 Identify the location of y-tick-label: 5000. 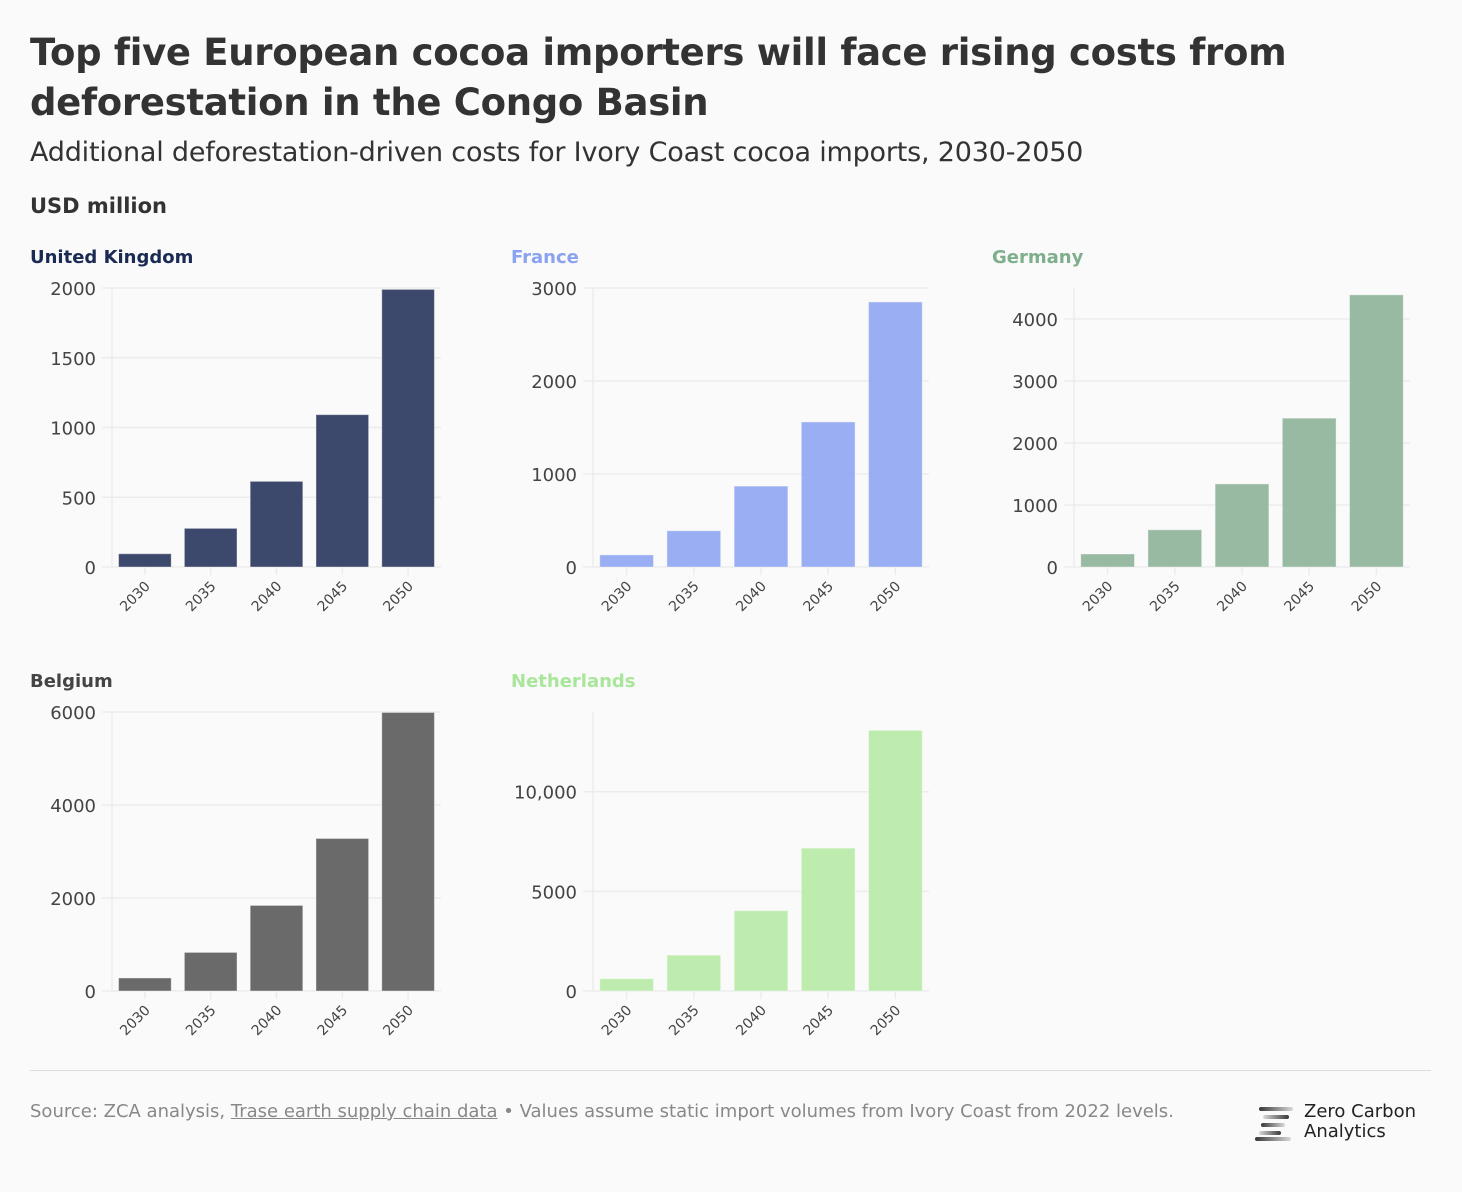
(554, 892).